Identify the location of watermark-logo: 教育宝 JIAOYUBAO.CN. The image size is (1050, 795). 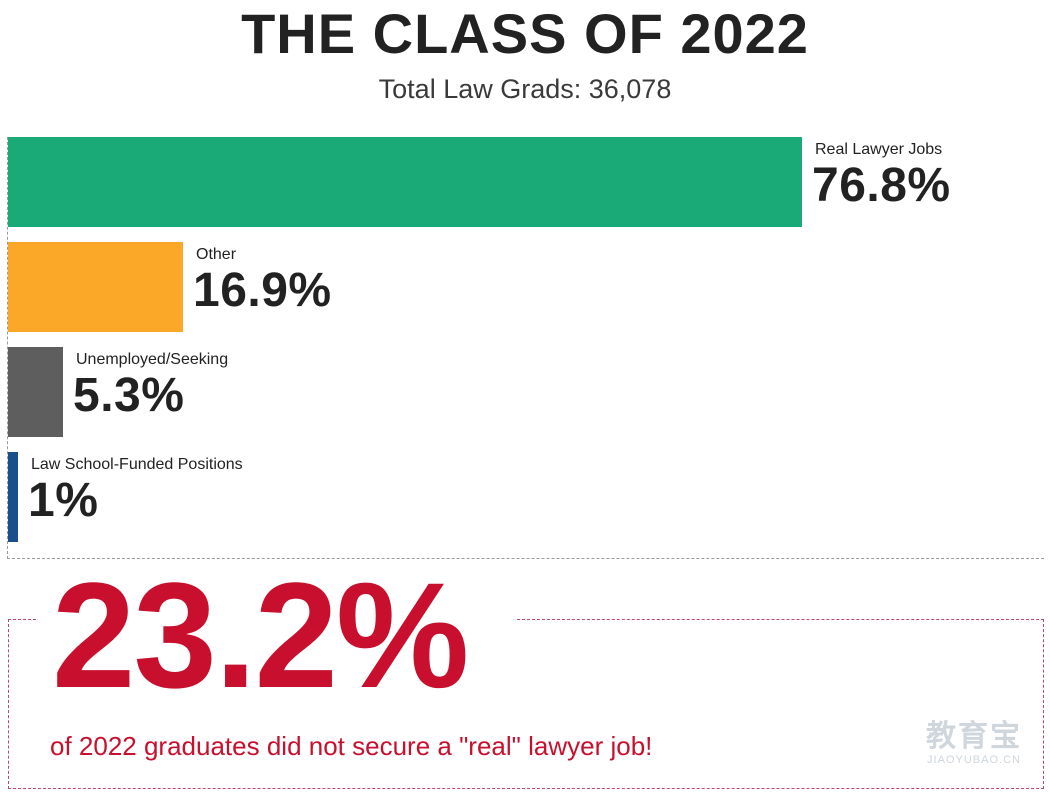
(974, 743).